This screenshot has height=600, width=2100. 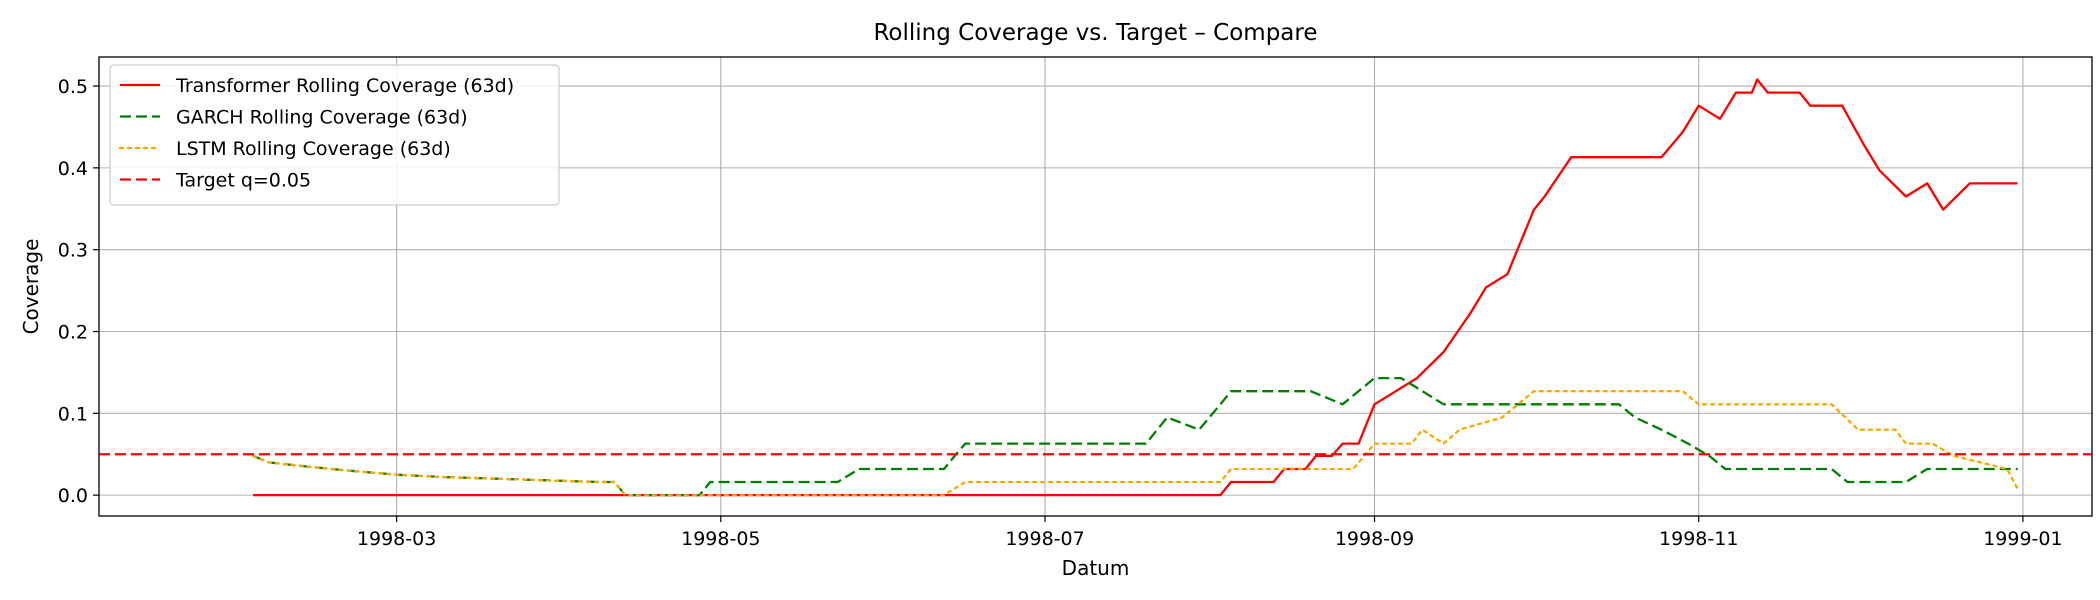 I want to click on x-tick-label: 1998-09, so click(x=1374, y=539).